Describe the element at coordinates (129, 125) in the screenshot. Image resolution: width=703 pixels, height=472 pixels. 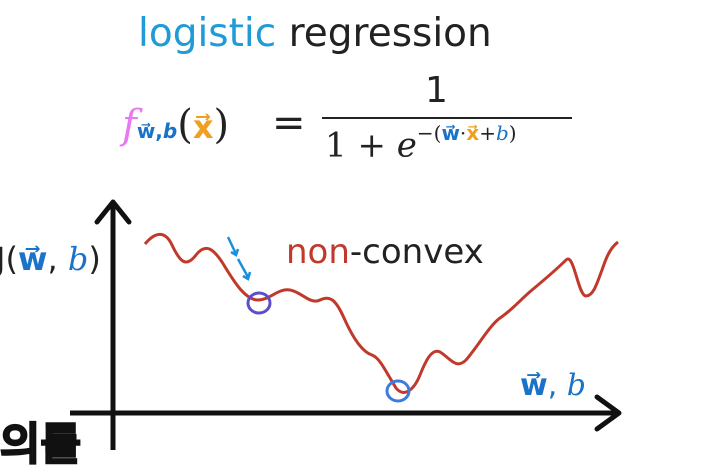
I see `formula-f: f` at that location.